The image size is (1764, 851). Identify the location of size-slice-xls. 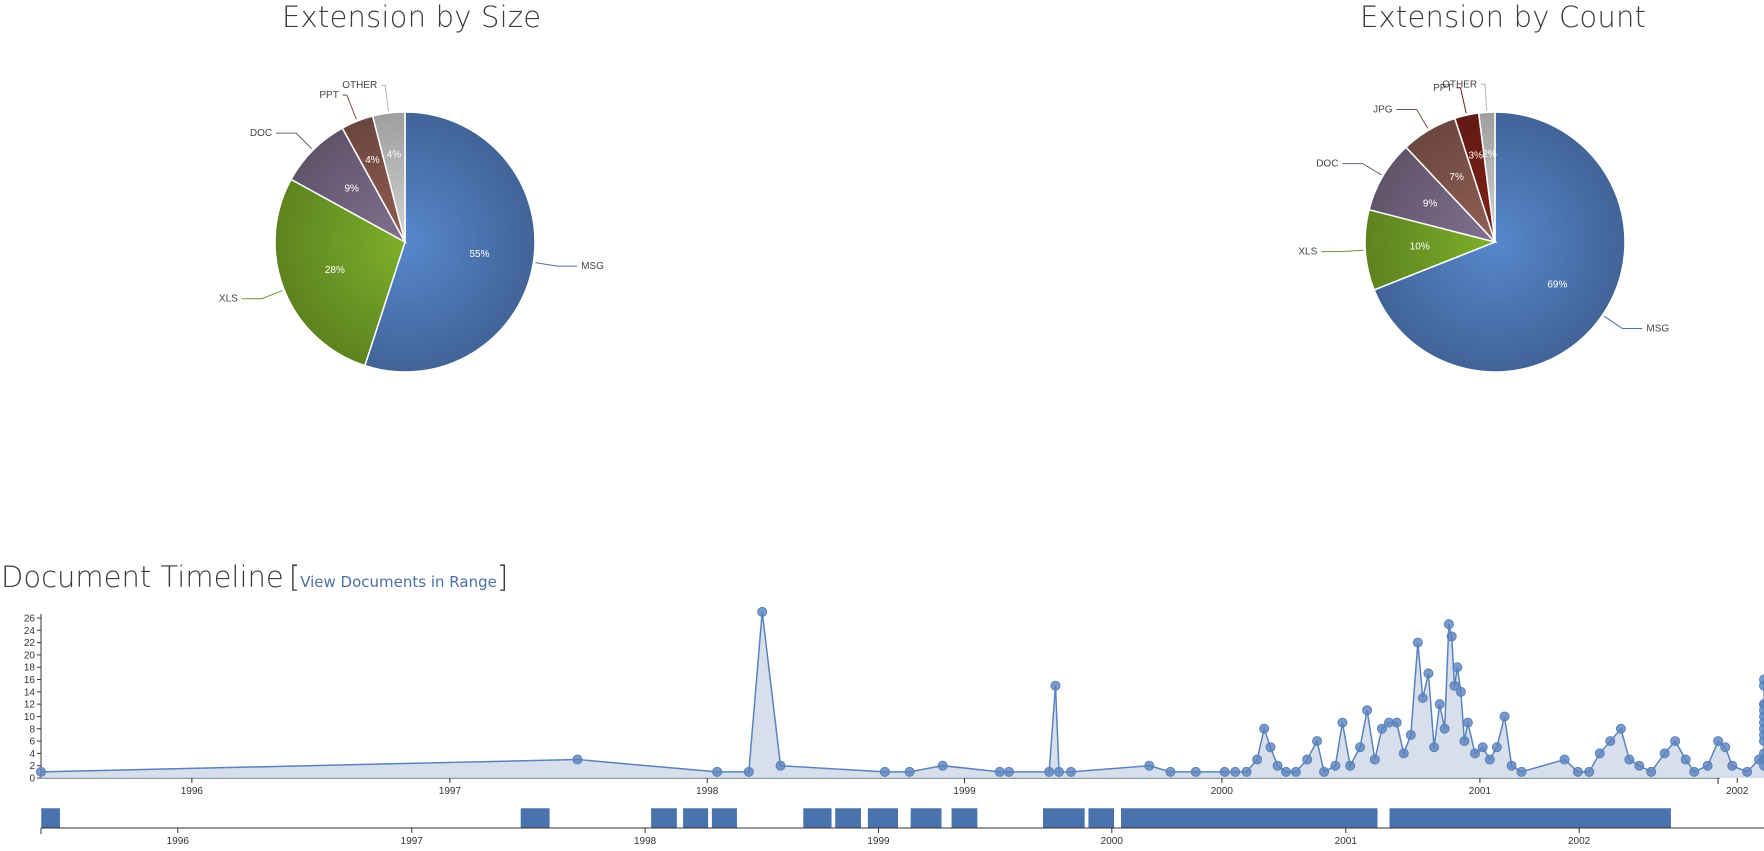
(340, 272).